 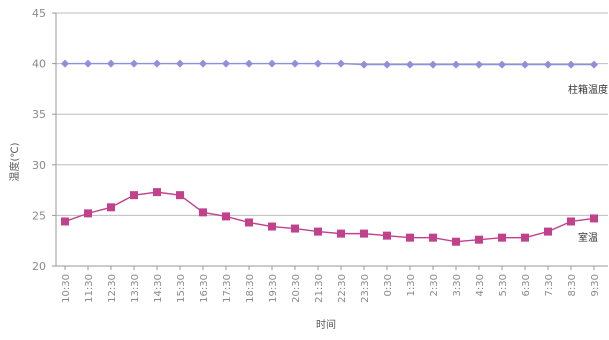 What do you see at coordinates (588, 237) in the screenshot?
I see `series-label-room-temp: 室温` at bounding box center [588, 237].